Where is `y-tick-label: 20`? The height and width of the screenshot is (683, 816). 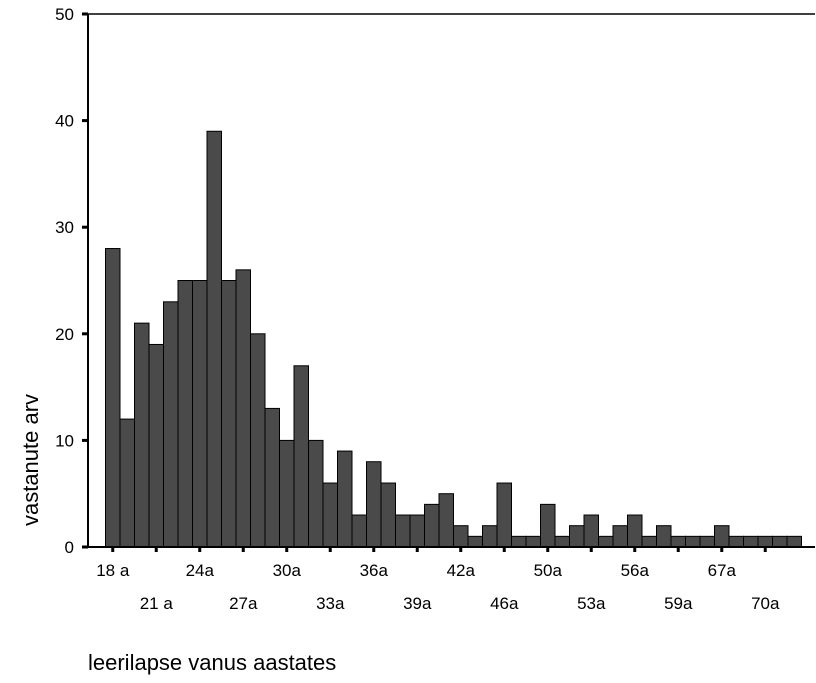 y-tick-label: 20 is located at coordinates (64, 334).